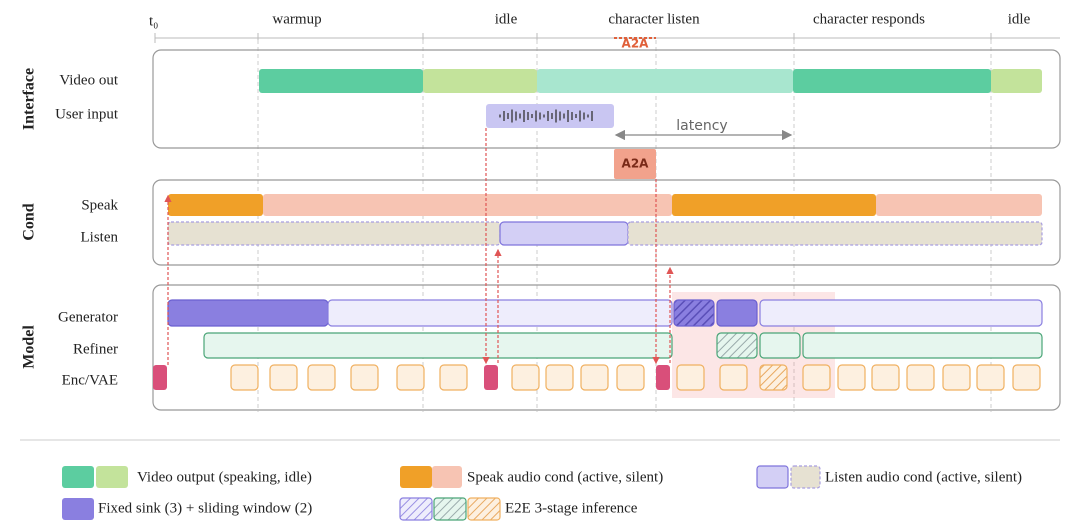  I want to click on a2a-box, so click(635, 164).